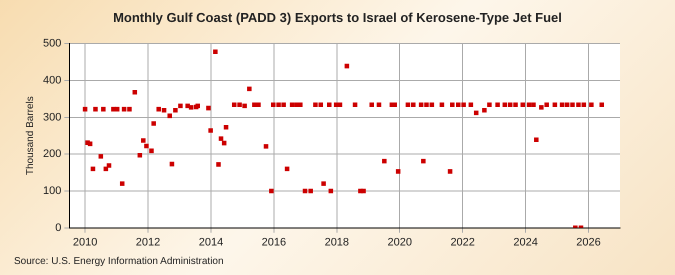 This screenshot has height=275, width=675. Describe the element at coordinates (337, 242) in the screenshot. I see `x-tick-label: 2018` at that location.